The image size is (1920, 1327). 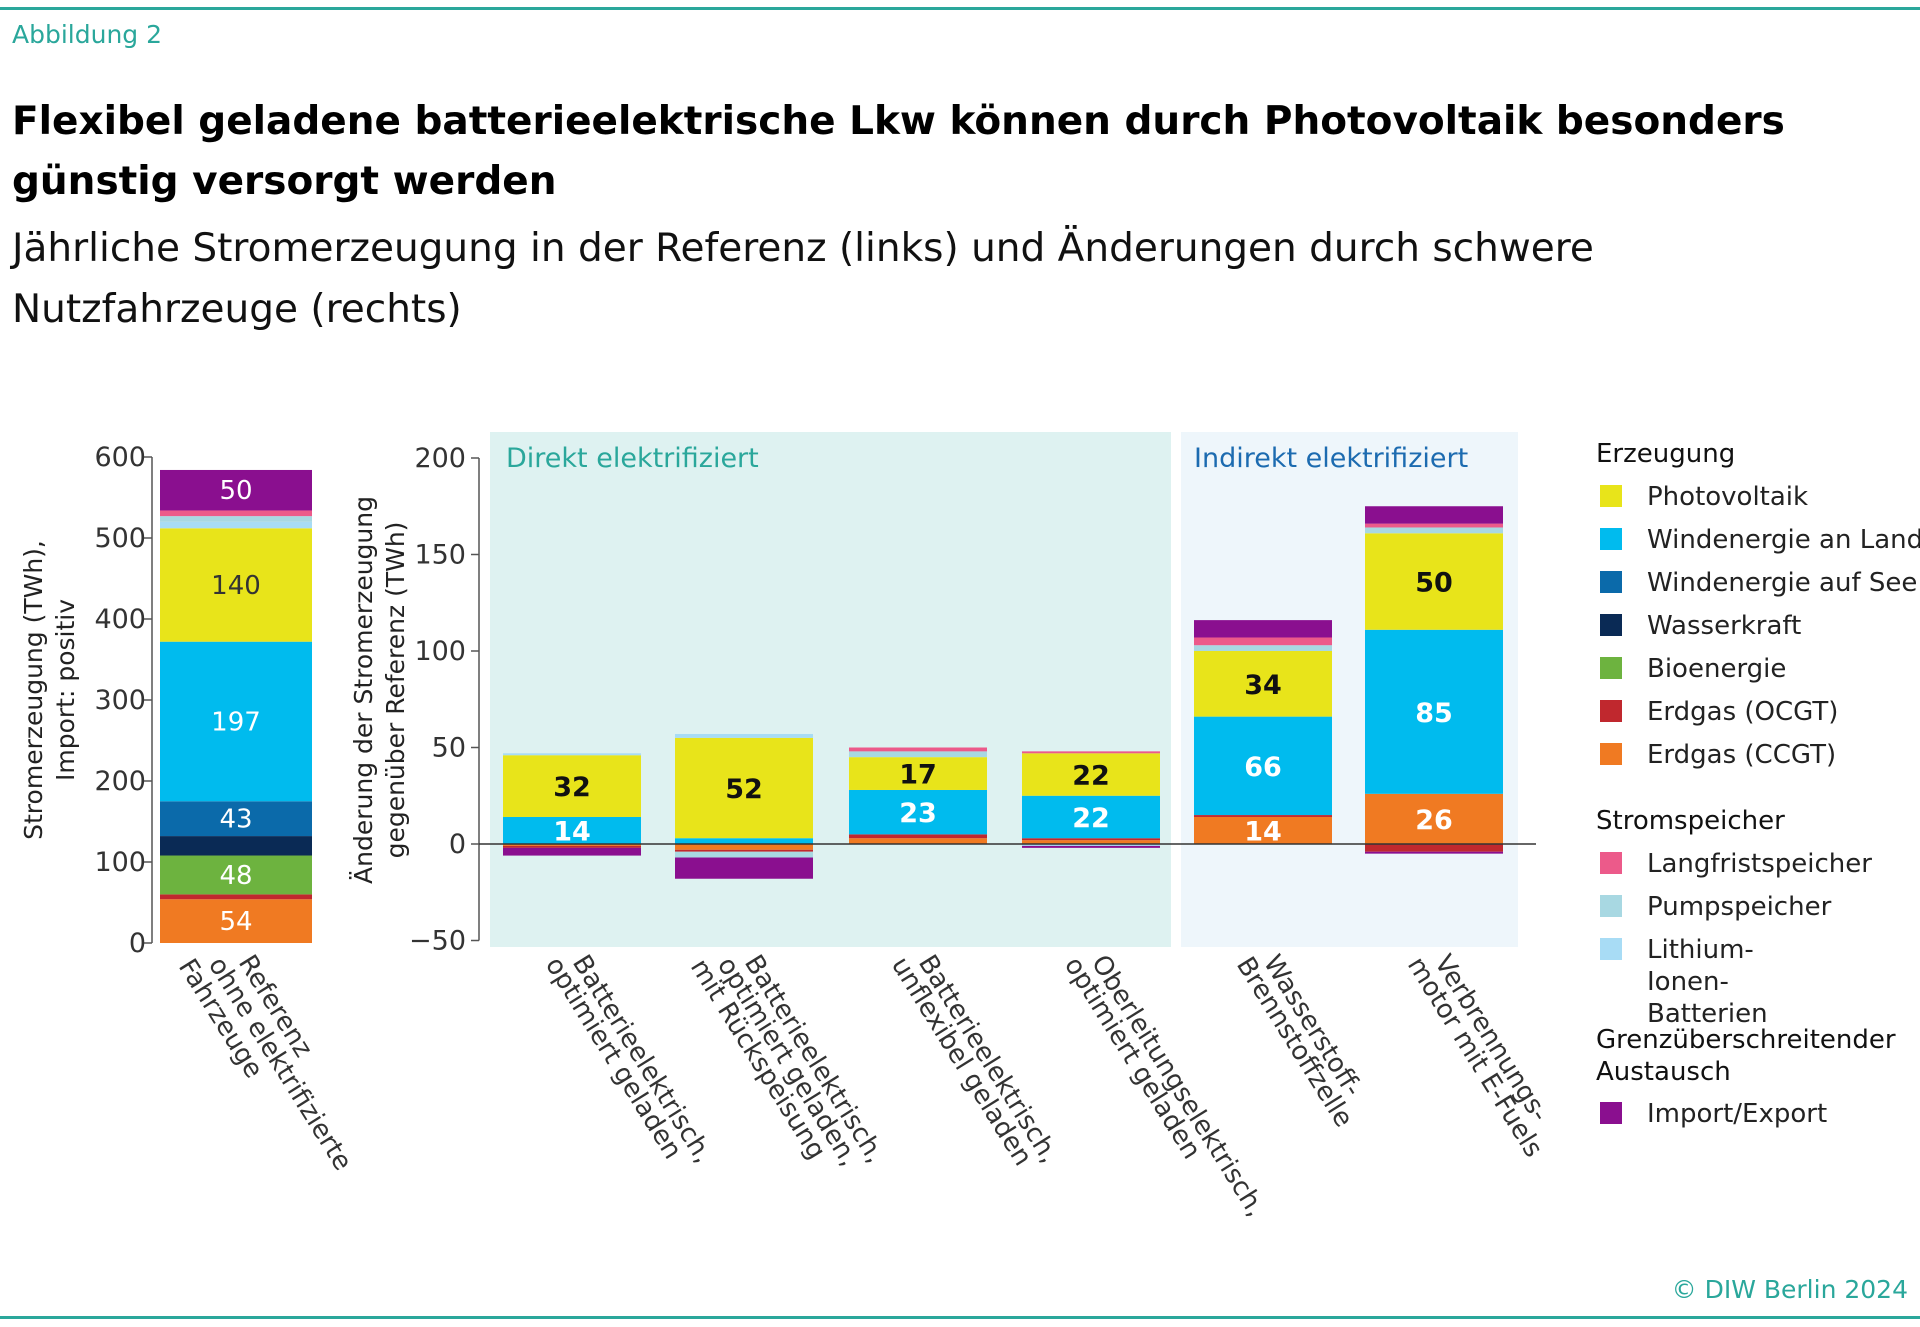 I want to click on bar-3-label-pv: 17, so click(x=918, y=775).